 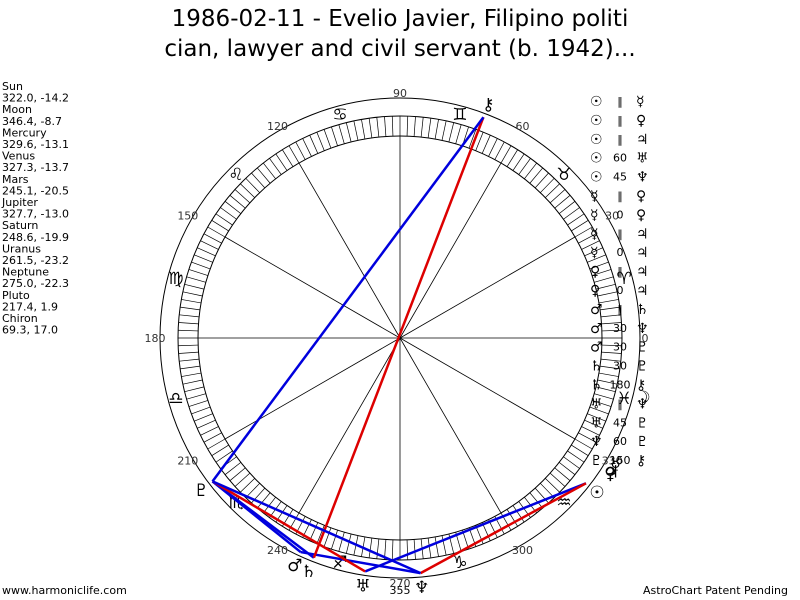 I want to click on aspect-planet: ♀, so click(x=641, y=197).